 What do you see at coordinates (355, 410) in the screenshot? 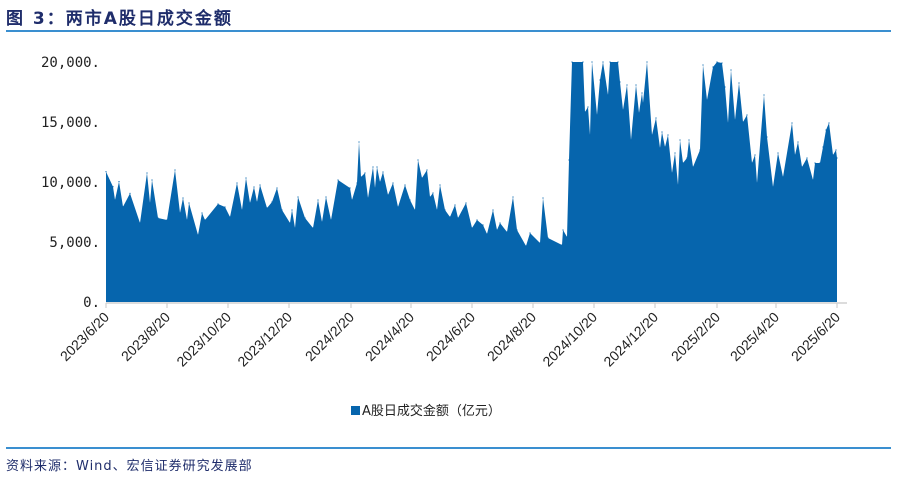
I see `legend-swatch` at bounding box center [355, 410].